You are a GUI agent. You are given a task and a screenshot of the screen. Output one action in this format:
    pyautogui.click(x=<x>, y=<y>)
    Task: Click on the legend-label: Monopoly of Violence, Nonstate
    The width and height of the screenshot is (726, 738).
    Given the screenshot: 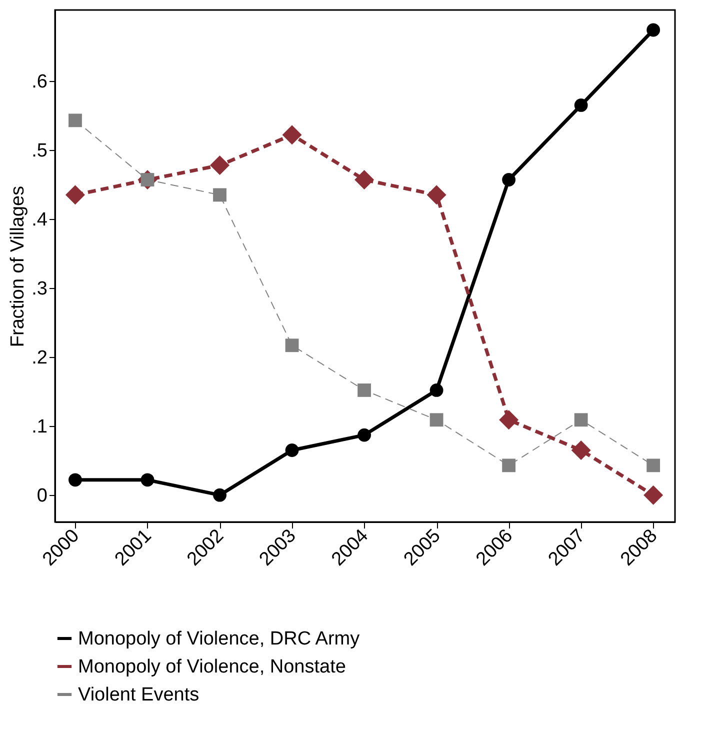 What is the action you would take?
    pyautogui.click(x=212, y=667)
    